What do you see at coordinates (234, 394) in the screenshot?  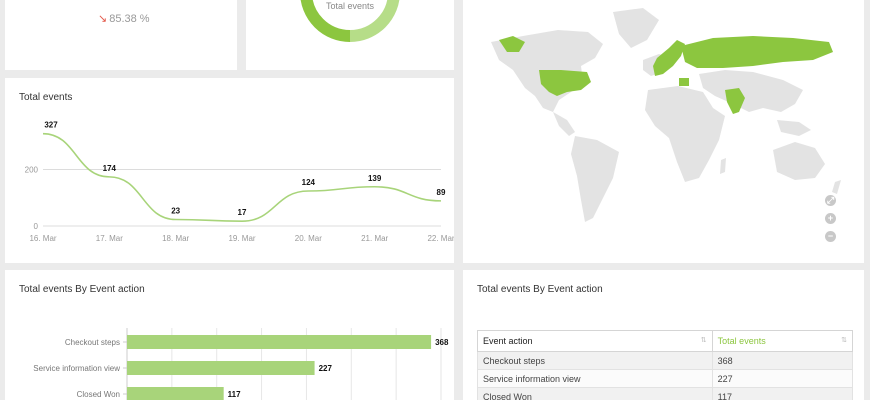 I see `data-label: 117` at bounding box center [234, 394].